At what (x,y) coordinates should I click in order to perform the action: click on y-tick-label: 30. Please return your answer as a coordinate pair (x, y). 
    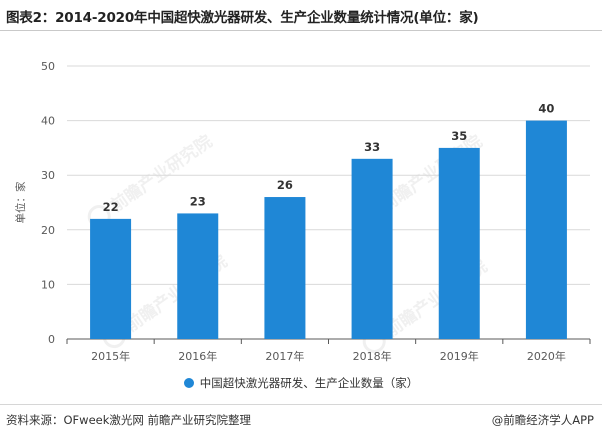
    Looking at the image, I should click on (48, 175).